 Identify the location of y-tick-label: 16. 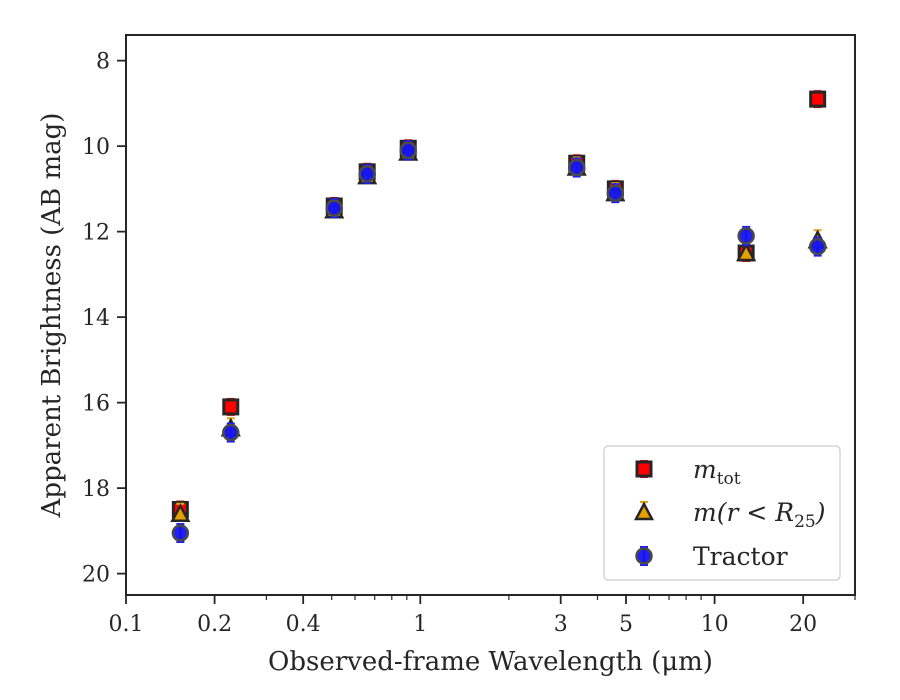
(96, 404).